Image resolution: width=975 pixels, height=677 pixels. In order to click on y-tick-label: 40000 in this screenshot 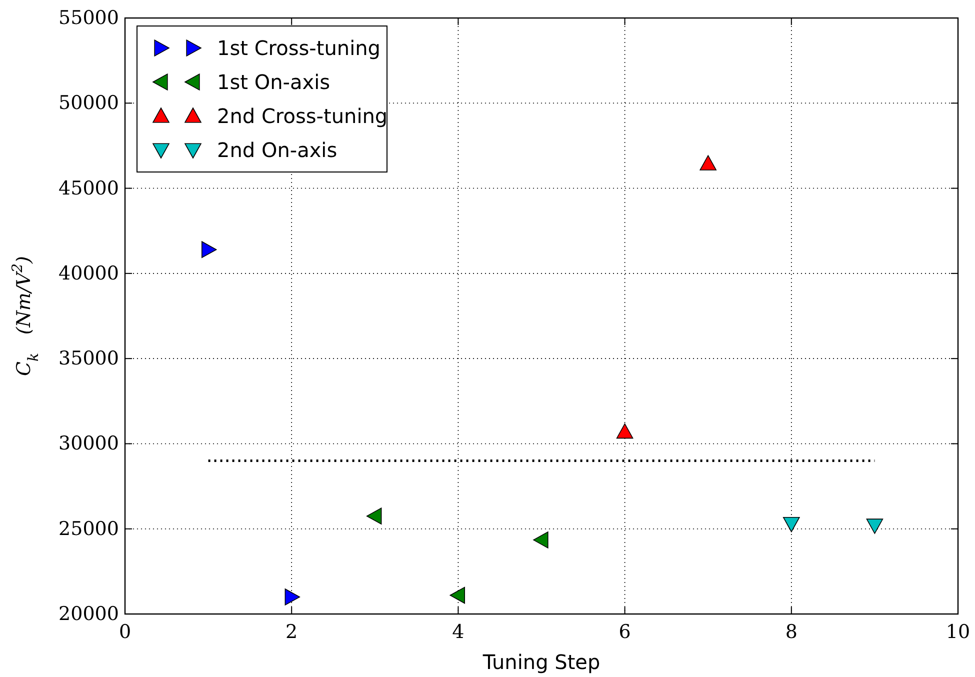, I will do `click(88, 273)`.